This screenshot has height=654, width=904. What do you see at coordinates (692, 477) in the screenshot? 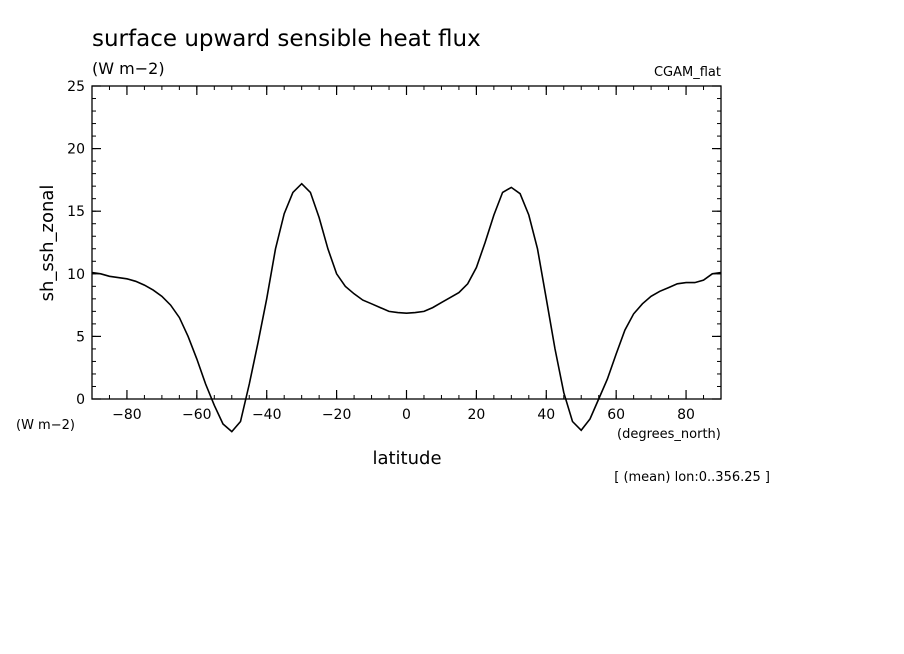
I see `footnote: [ (mean) lon:0..356.25 ]` at bounding box center [692, 477].